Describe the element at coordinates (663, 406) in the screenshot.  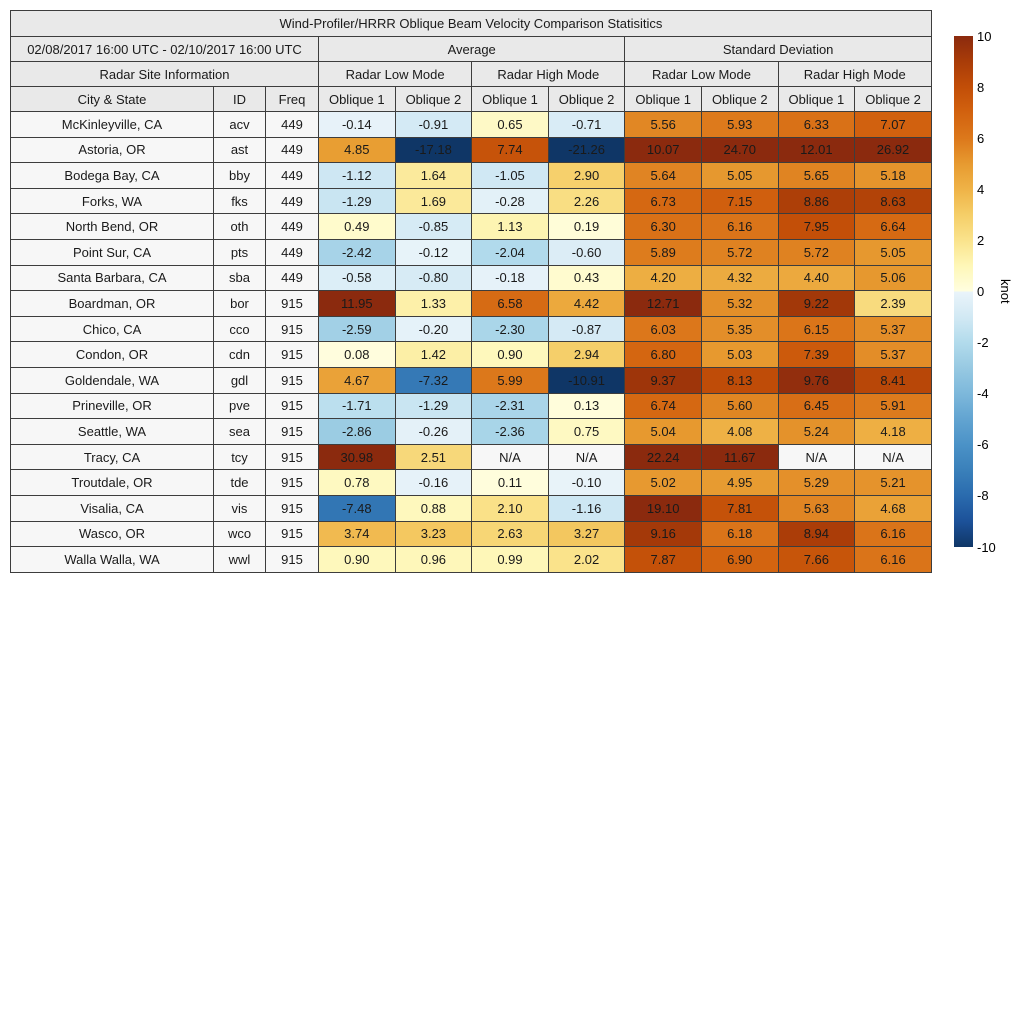
I see `cell-sd_low_ob1: 6.74` at that location.